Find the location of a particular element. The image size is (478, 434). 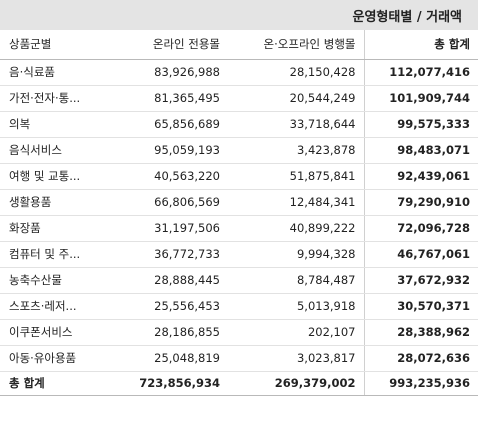

cell-onoff: 40,899,222 is located at coordinates (296, 228).